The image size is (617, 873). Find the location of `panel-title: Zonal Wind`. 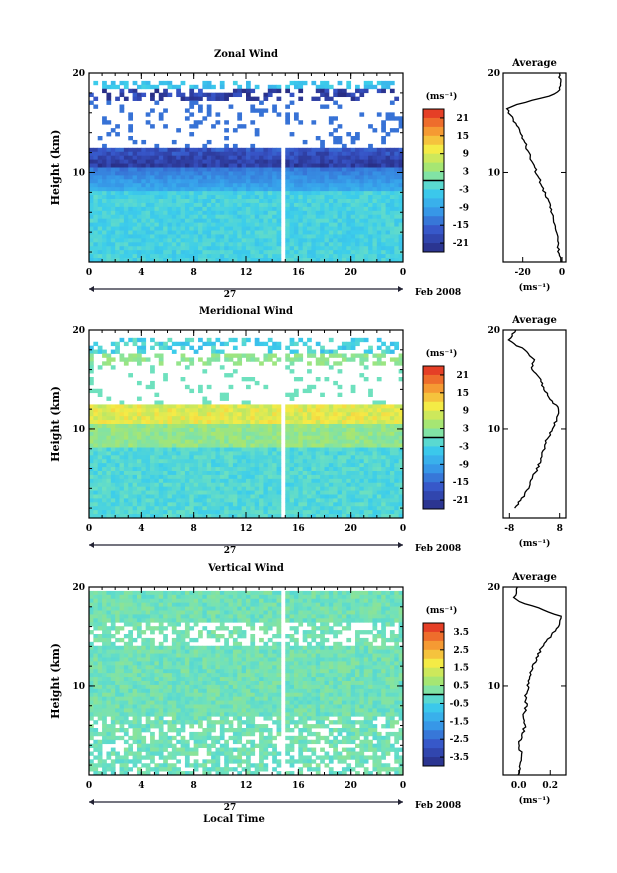

panel-title: Zonal Wind is located at coordinates (246, 54).